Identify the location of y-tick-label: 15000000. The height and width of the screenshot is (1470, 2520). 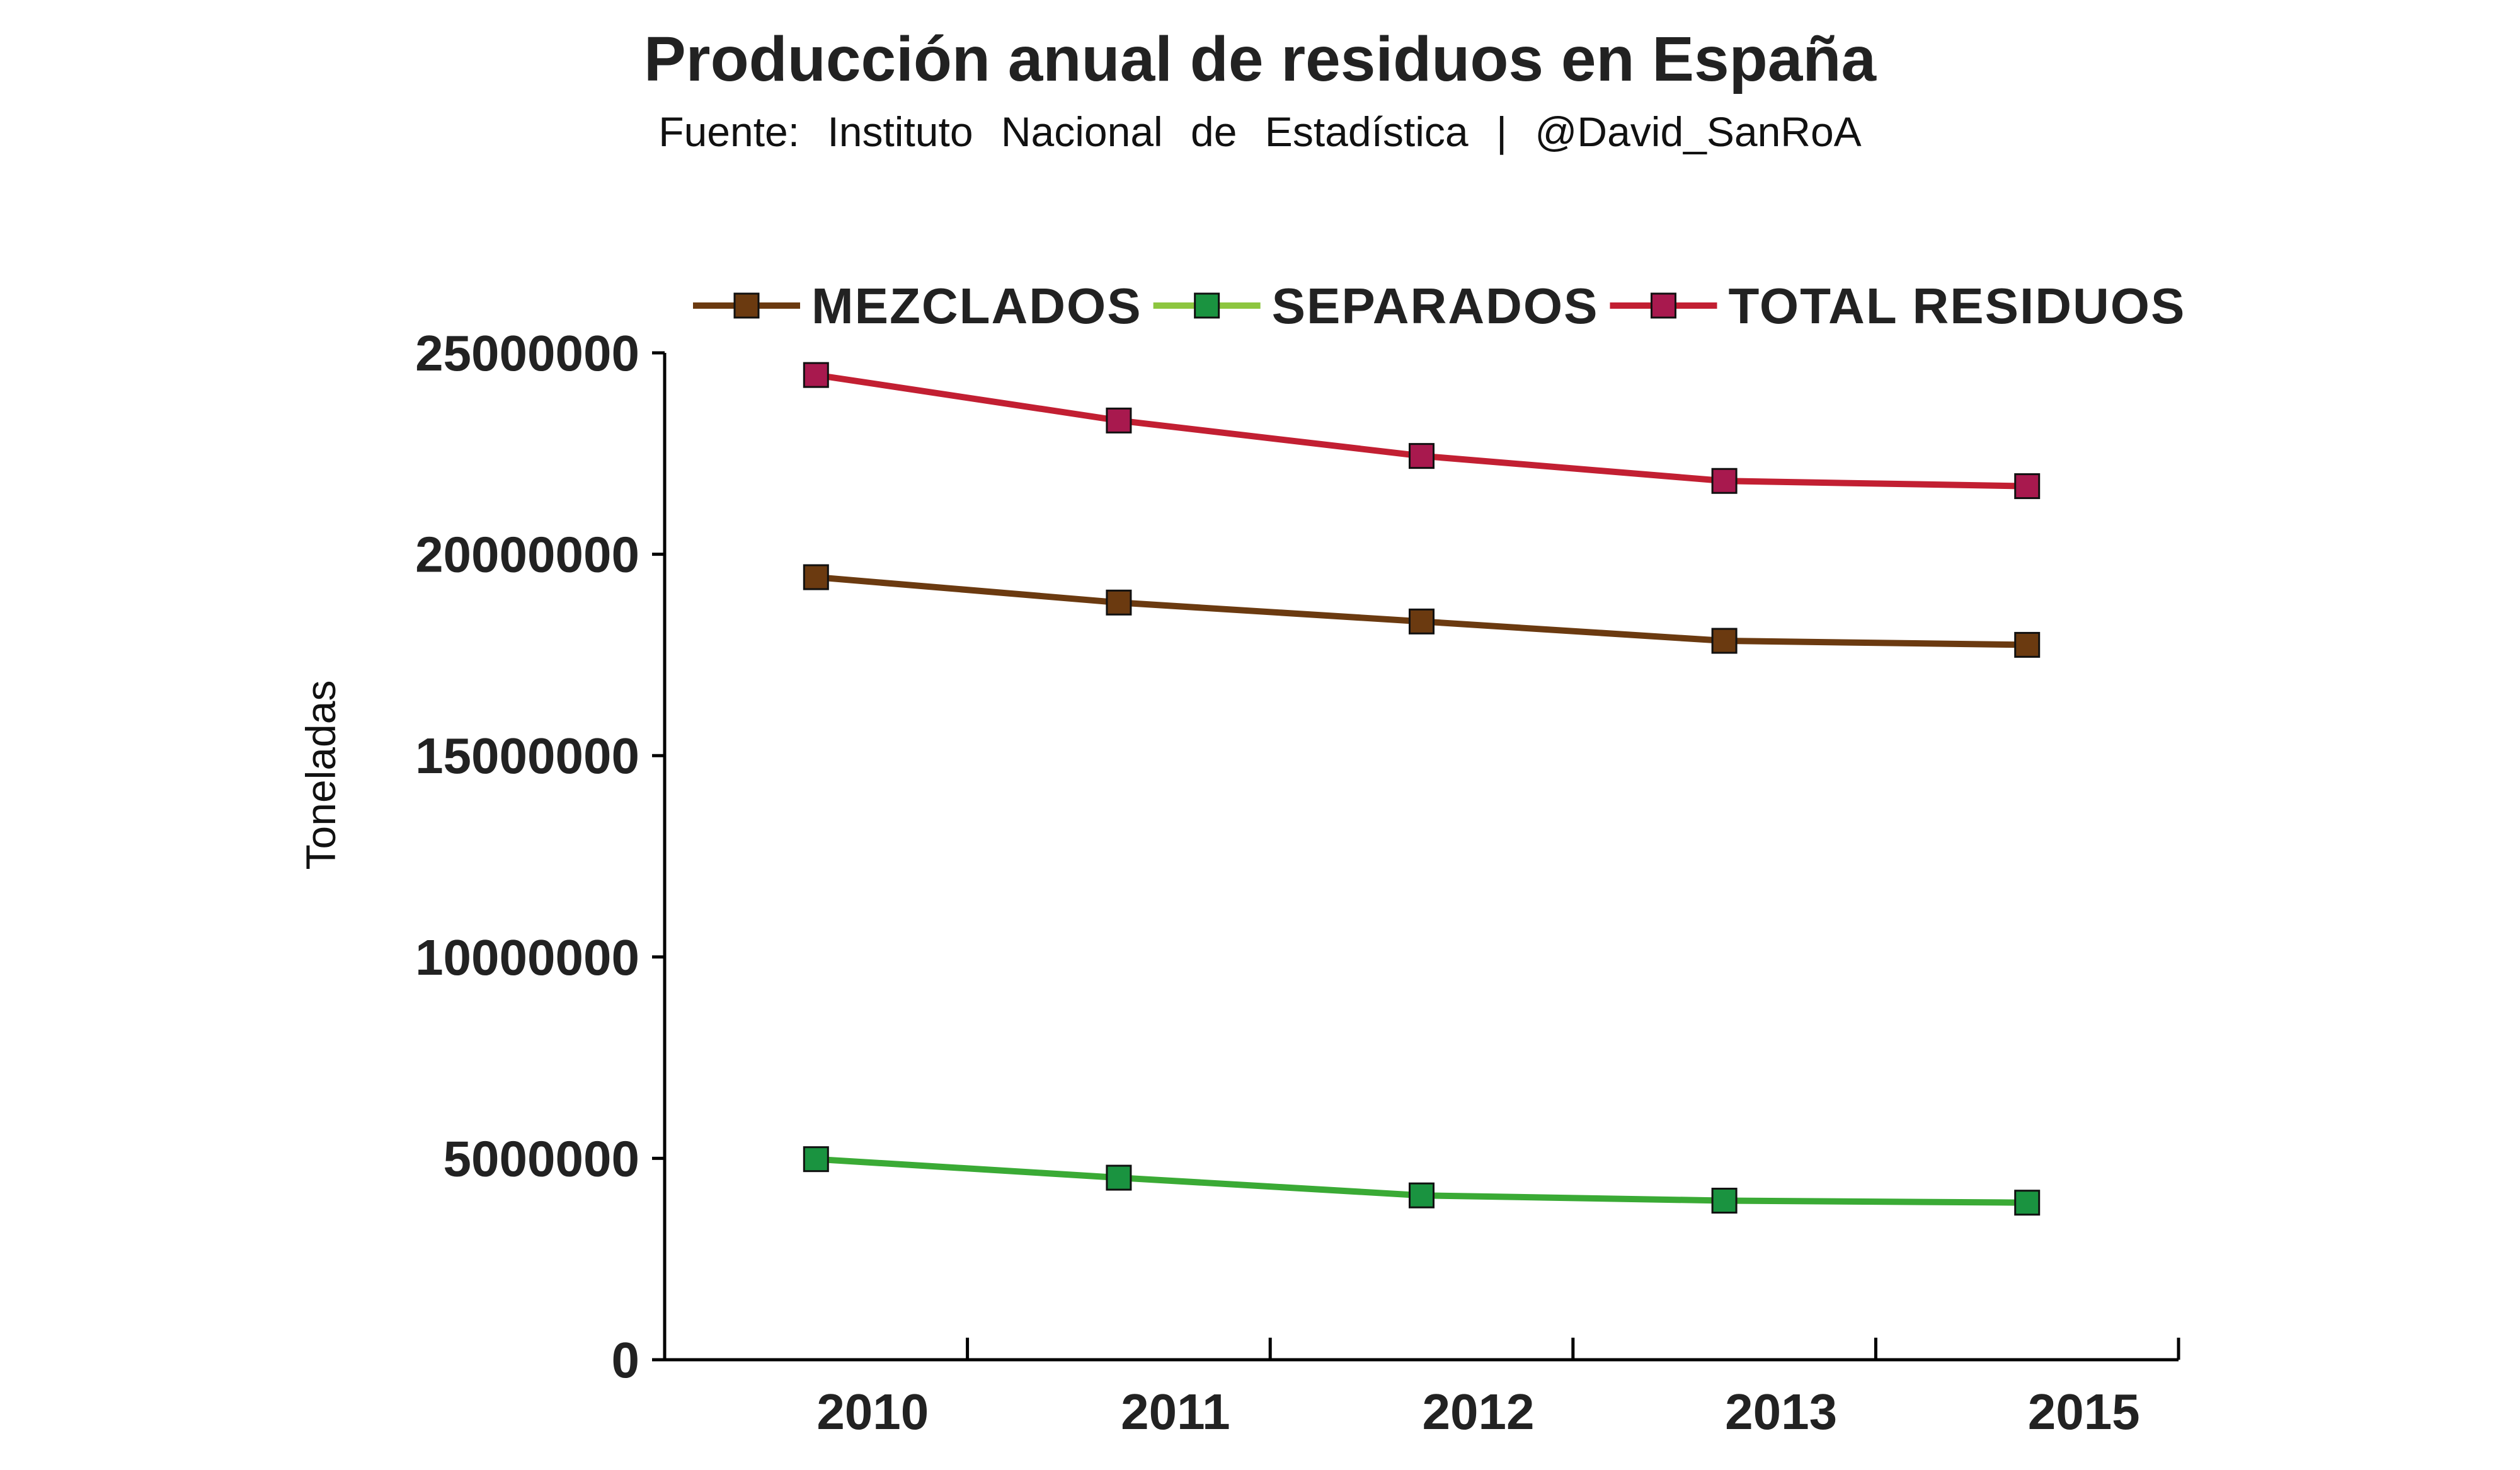
(527, 756).